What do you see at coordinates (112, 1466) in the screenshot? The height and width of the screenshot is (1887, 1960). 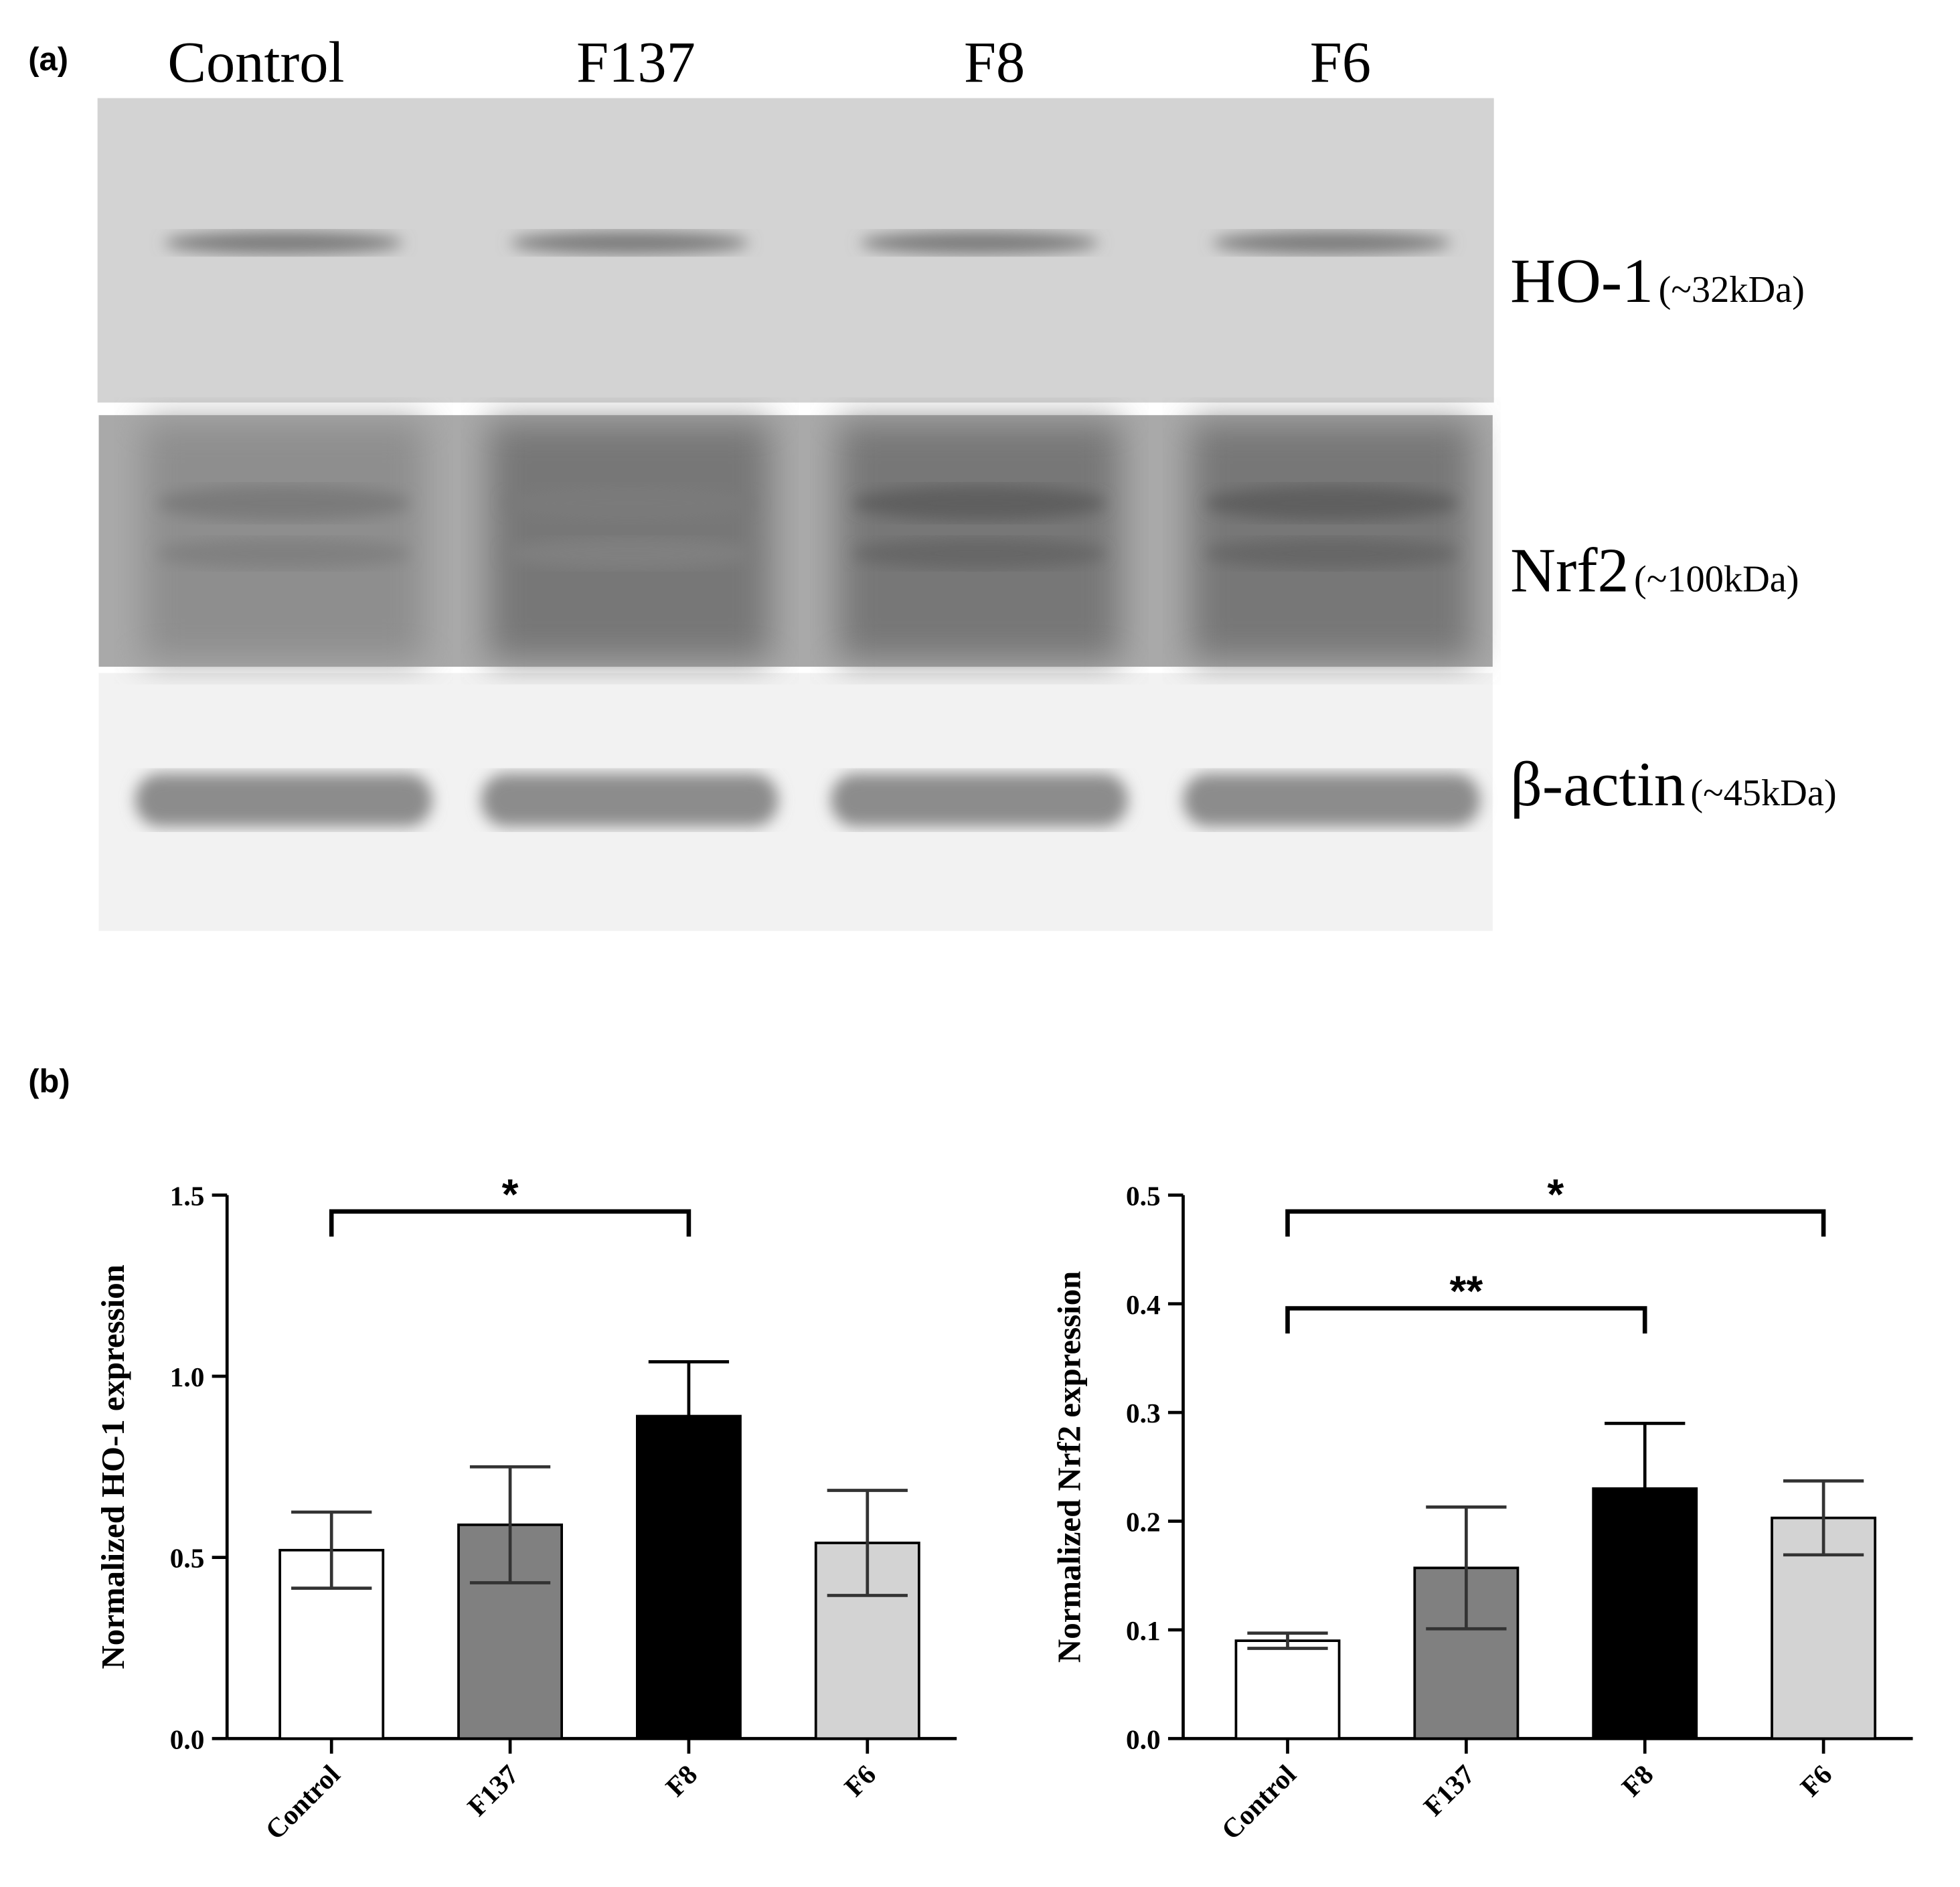 I see `y-axis-label: Normalized HO-1 expression` at bounding box center [112, 1466].